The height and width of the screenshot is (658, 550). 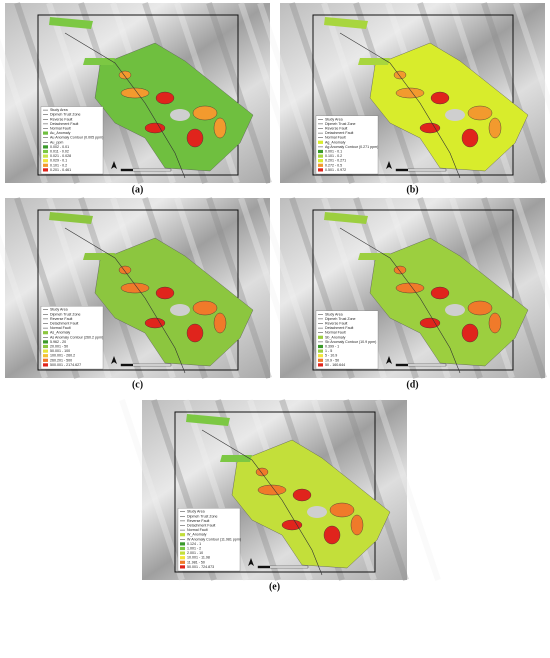 I want to click on legend-label: Ag_Anomaly, so click(x=335, y=142).